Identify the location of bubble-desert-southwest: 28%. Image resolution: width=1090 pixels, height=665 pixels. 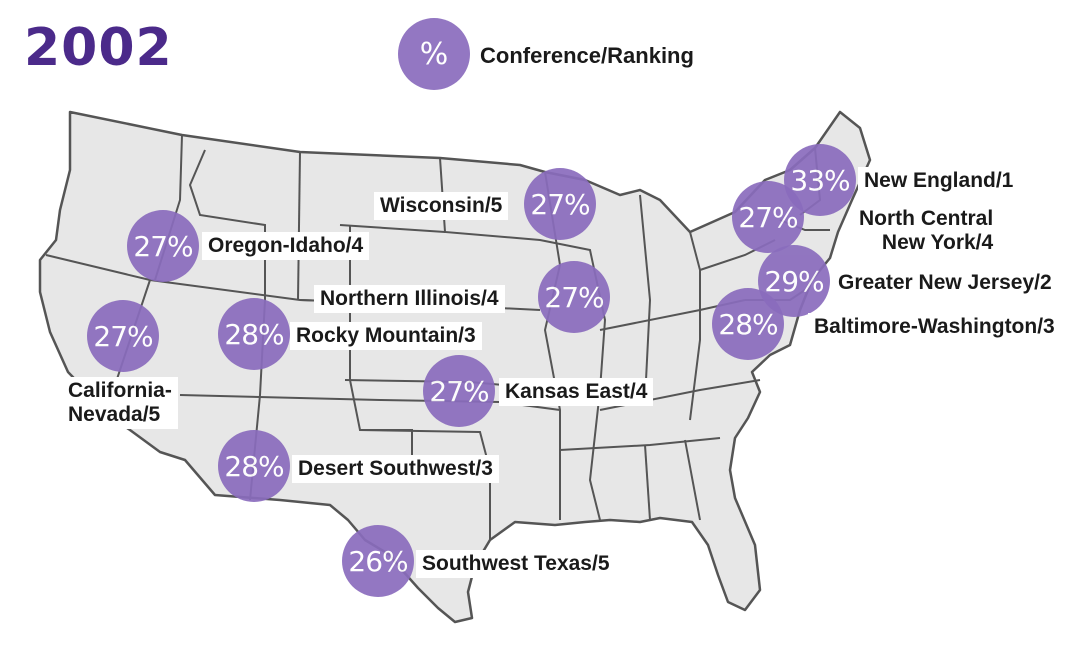
(254, 466).